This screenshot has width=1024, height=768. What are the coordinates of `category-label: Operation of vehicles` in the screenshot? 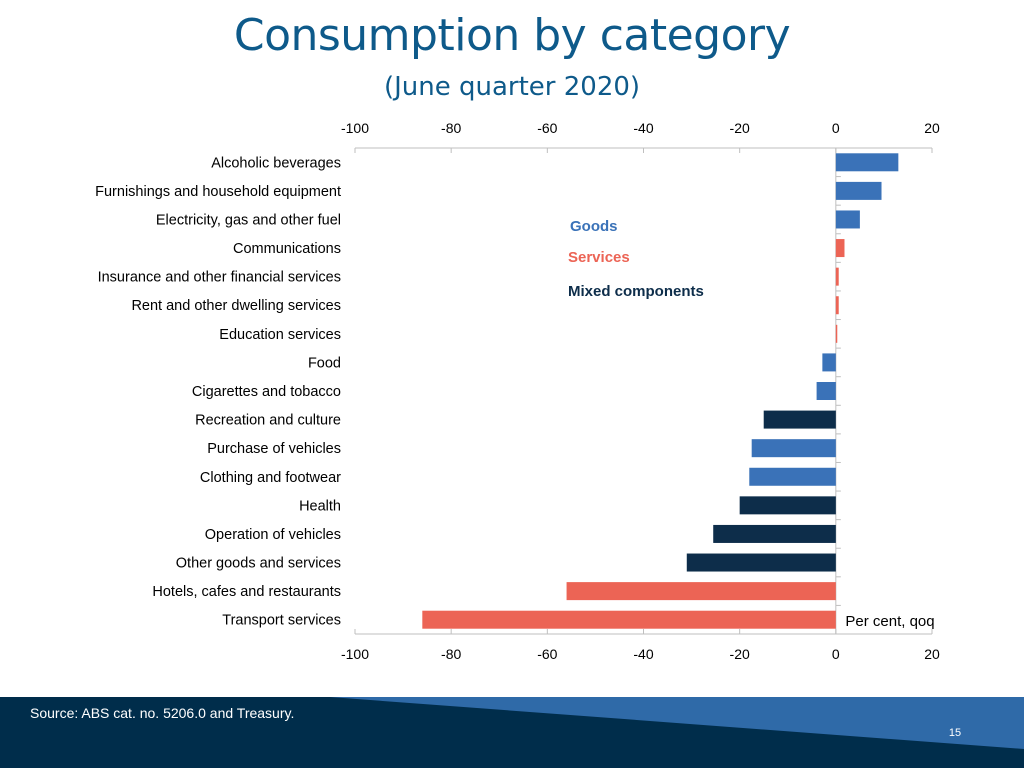 It's located at (273, 535).